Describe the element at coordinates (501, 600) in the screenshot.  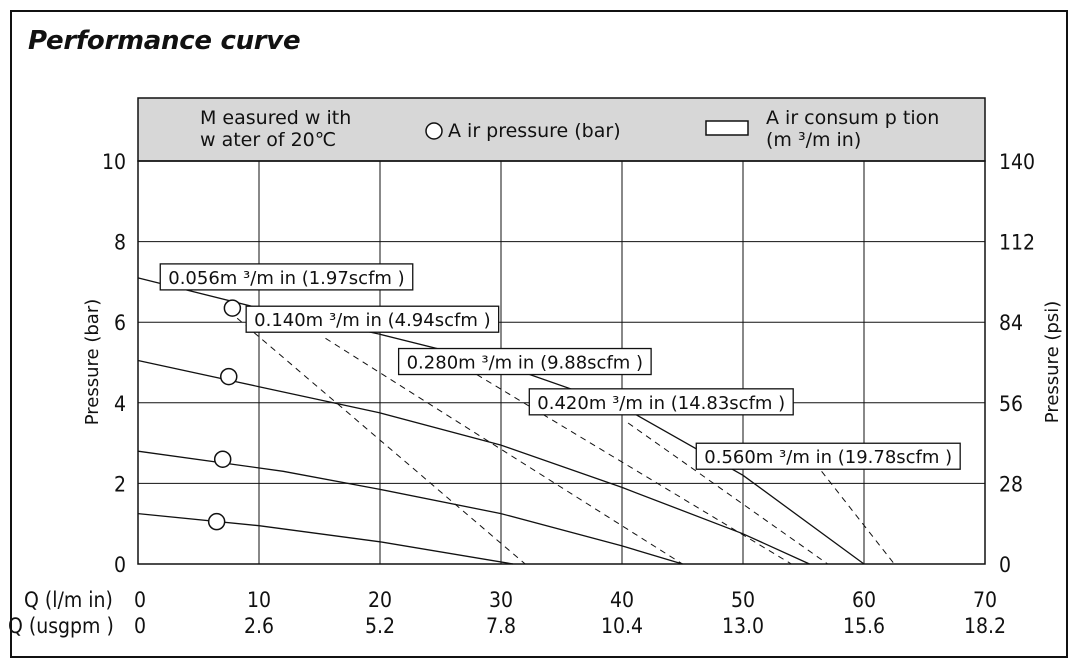
I see `x-tick-lpm: 30` at that location.